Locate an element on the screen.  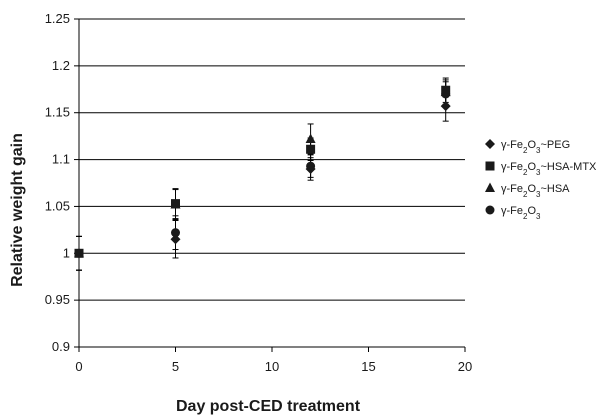
x-tick-label: 5 is located at coordinates (175, 366).